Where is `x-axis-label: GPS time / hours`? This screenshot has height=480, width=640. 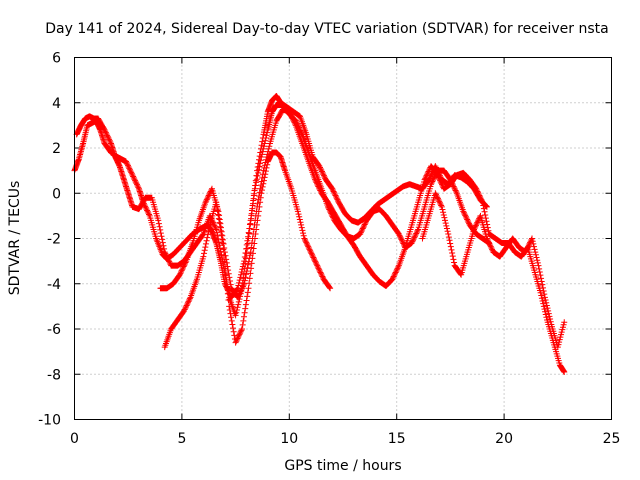
x-axis-label: GPS time / hours is located at coordinates (342, 466).